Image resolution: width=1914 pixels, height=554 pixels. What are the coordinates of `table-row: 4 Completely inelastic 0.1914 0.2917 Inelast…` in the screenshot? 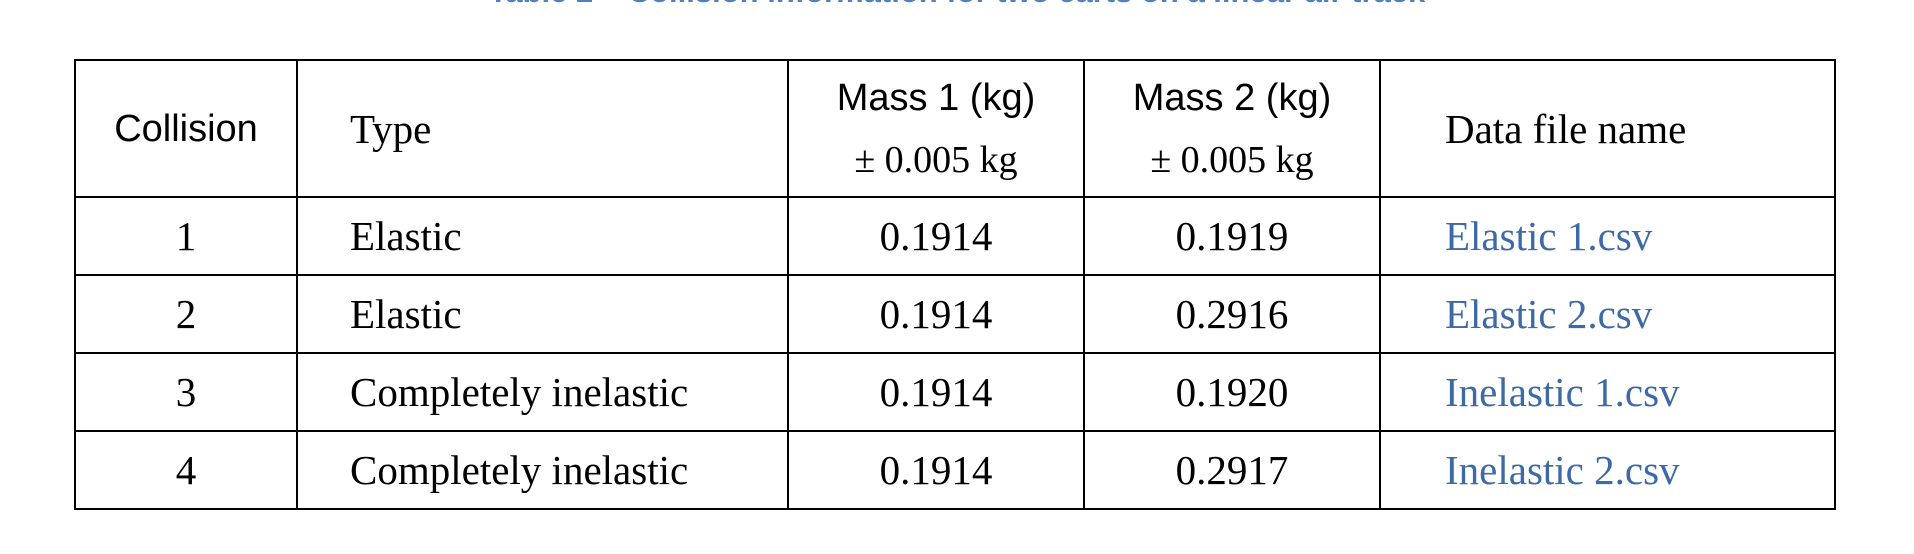 It's located at (955, 470).